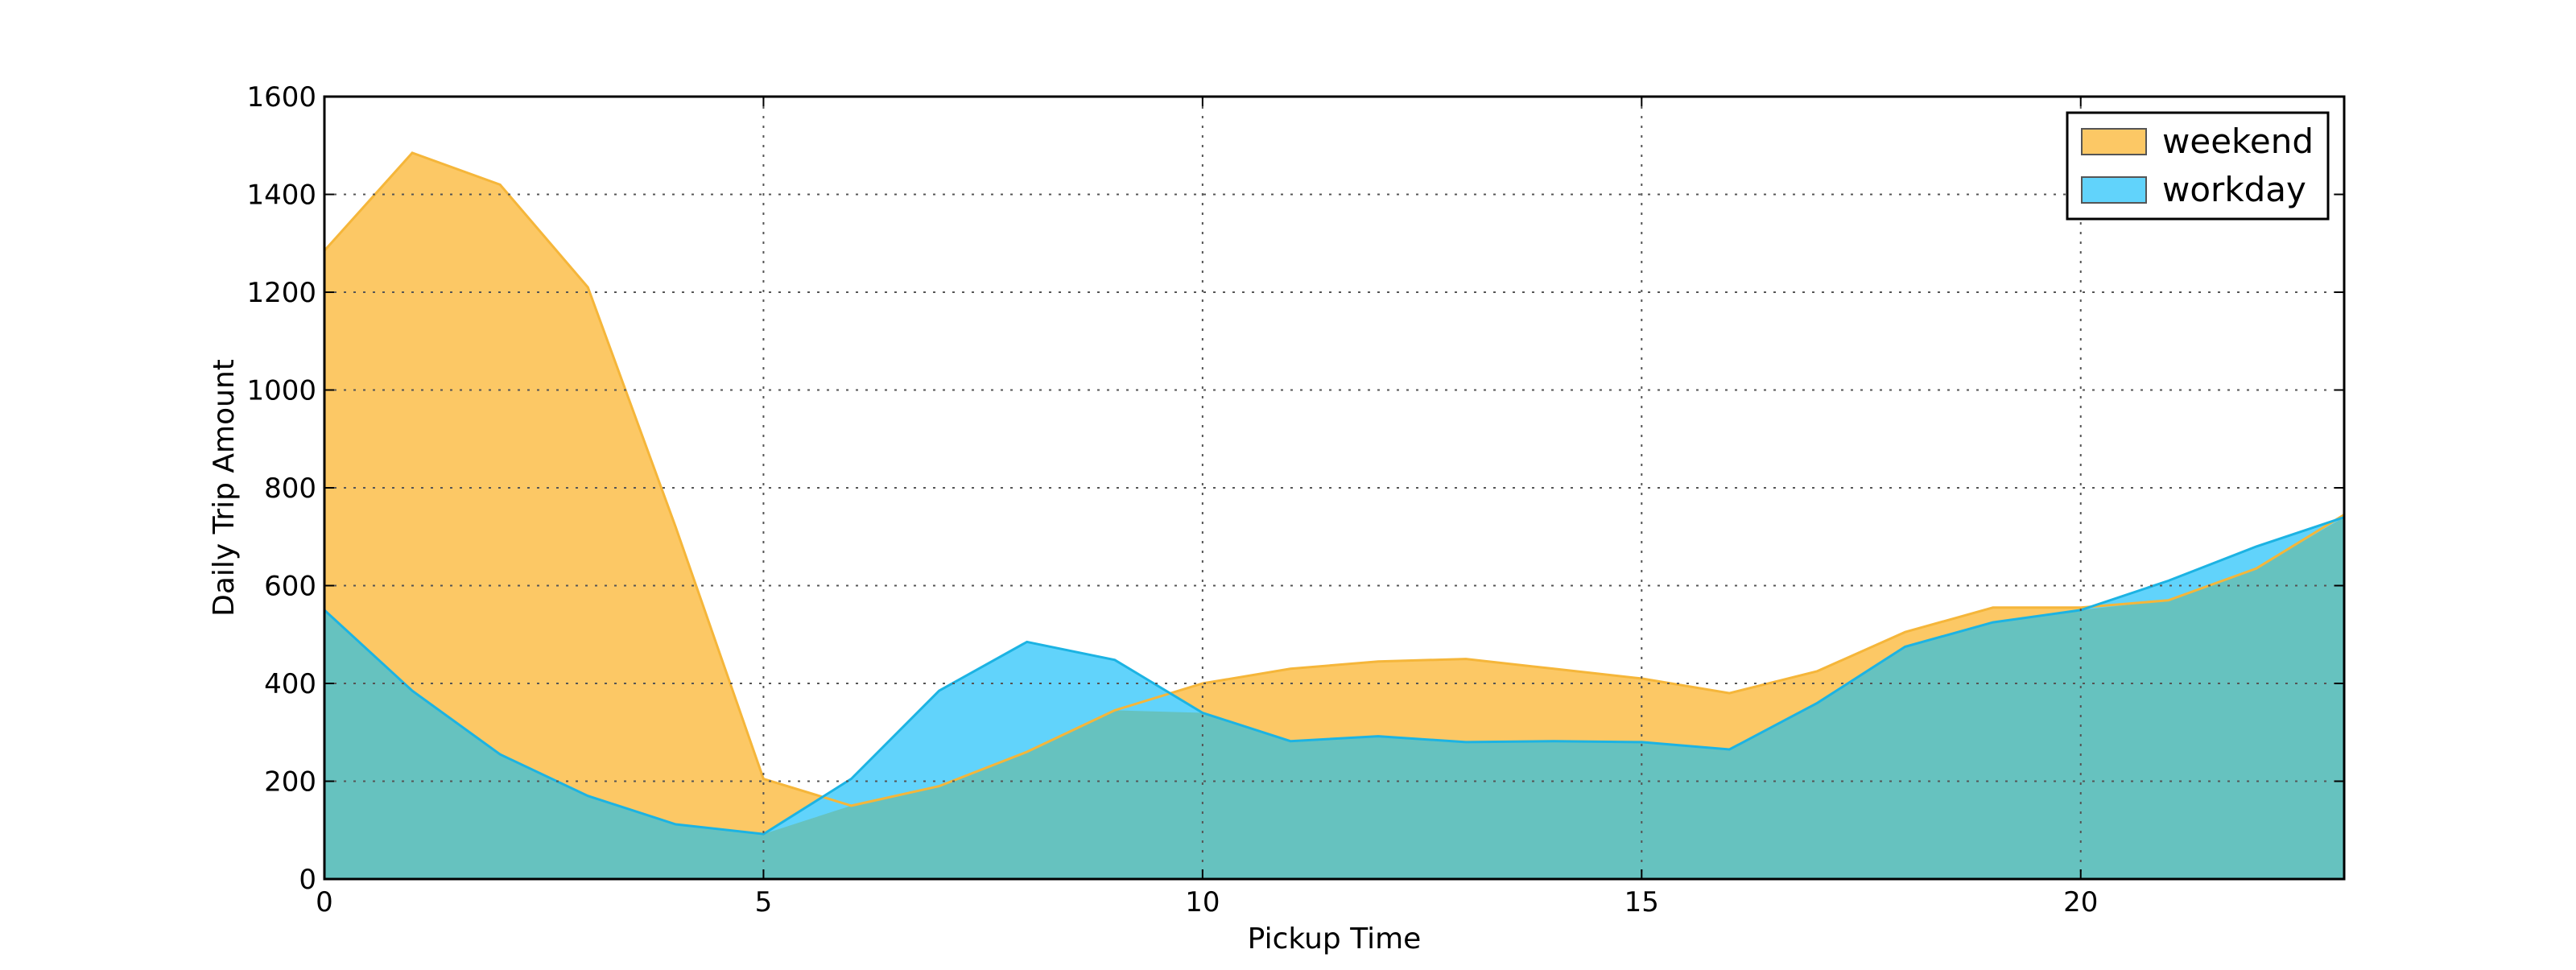  I want to click on y-tick-label: 600, so click(290, 587).